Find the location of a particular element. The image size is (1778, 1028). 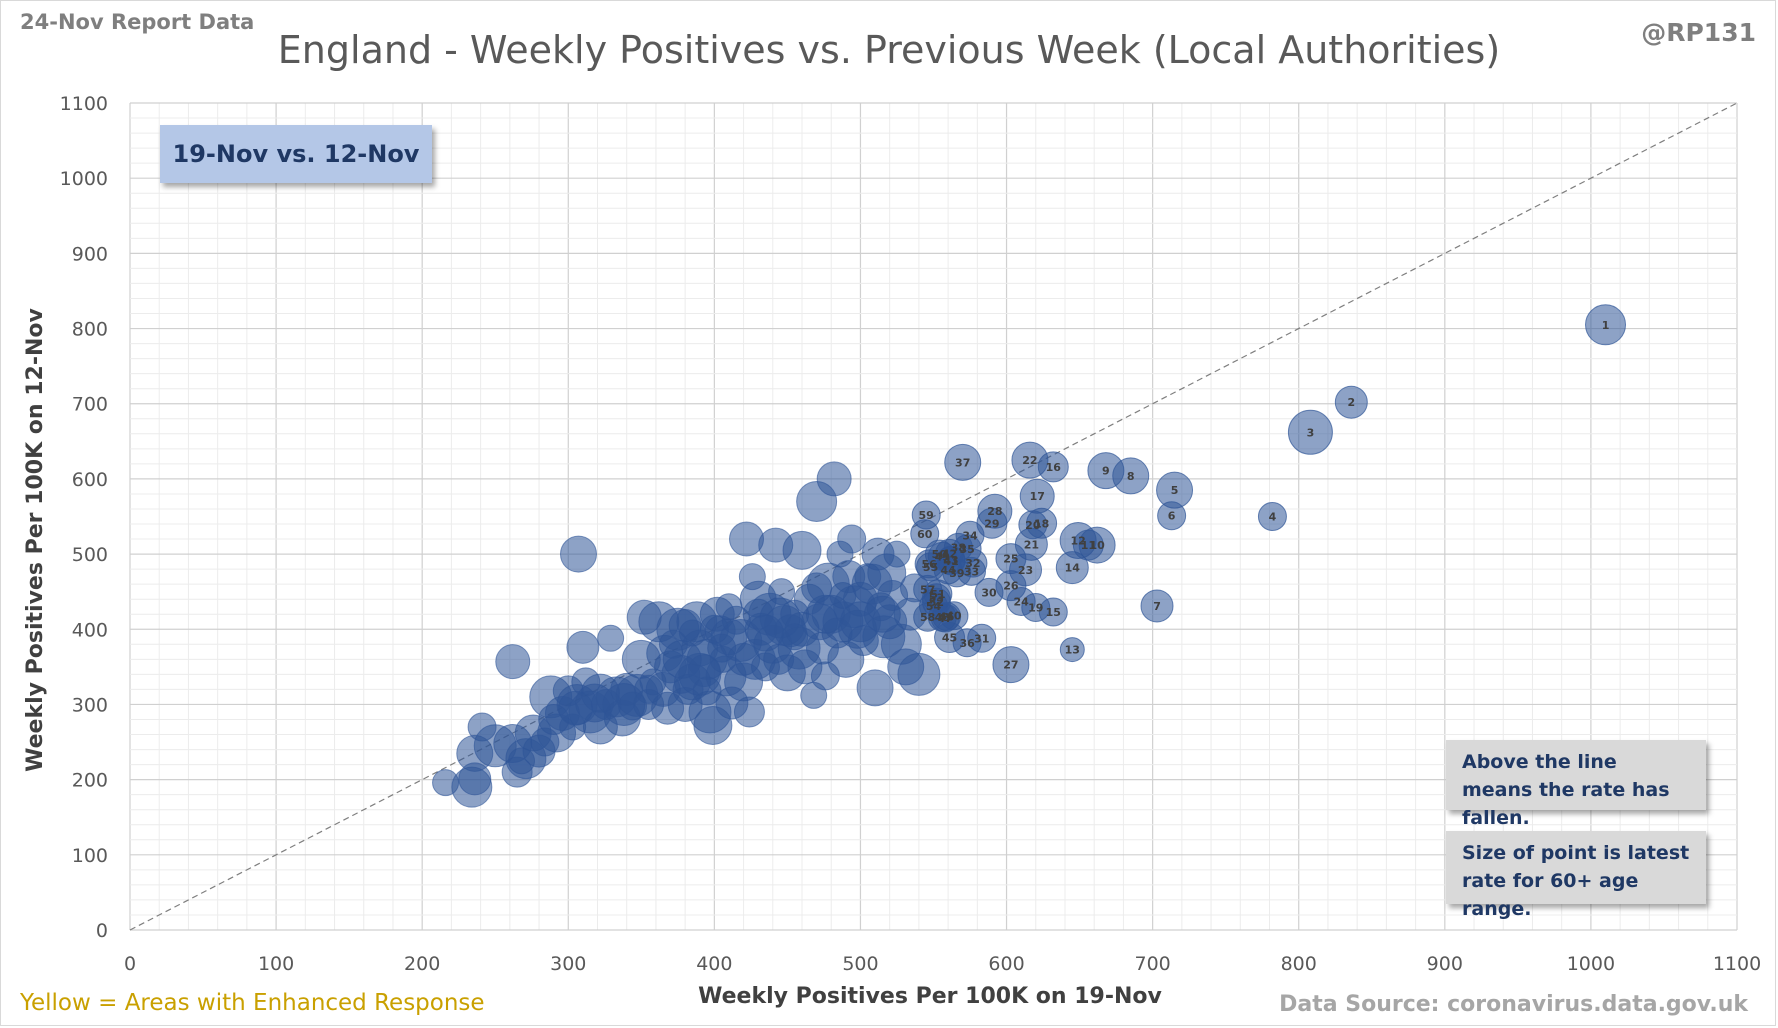

point-label: 54 is located at coordinates (934, 606).